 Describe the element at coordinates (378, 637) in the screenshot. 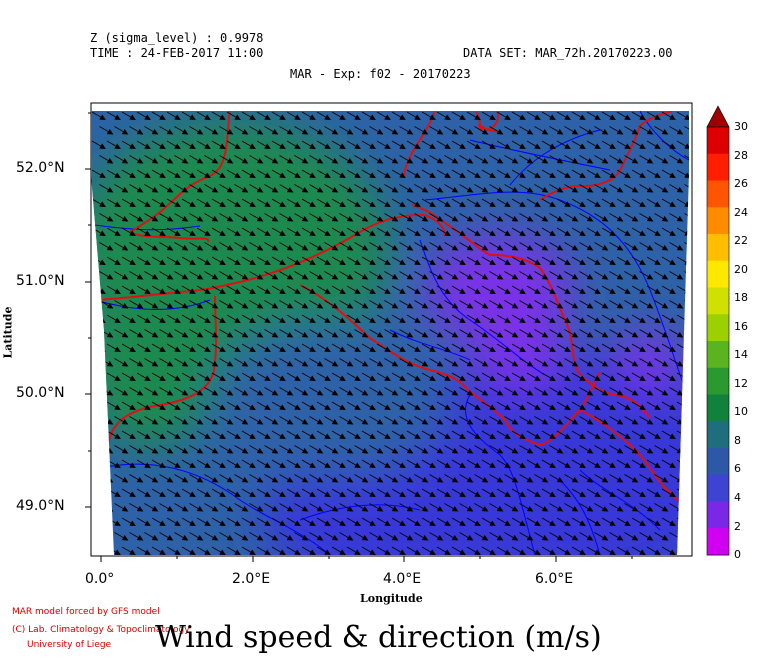

I see `map-title: Wind speed & direction (m/s)` at that location.